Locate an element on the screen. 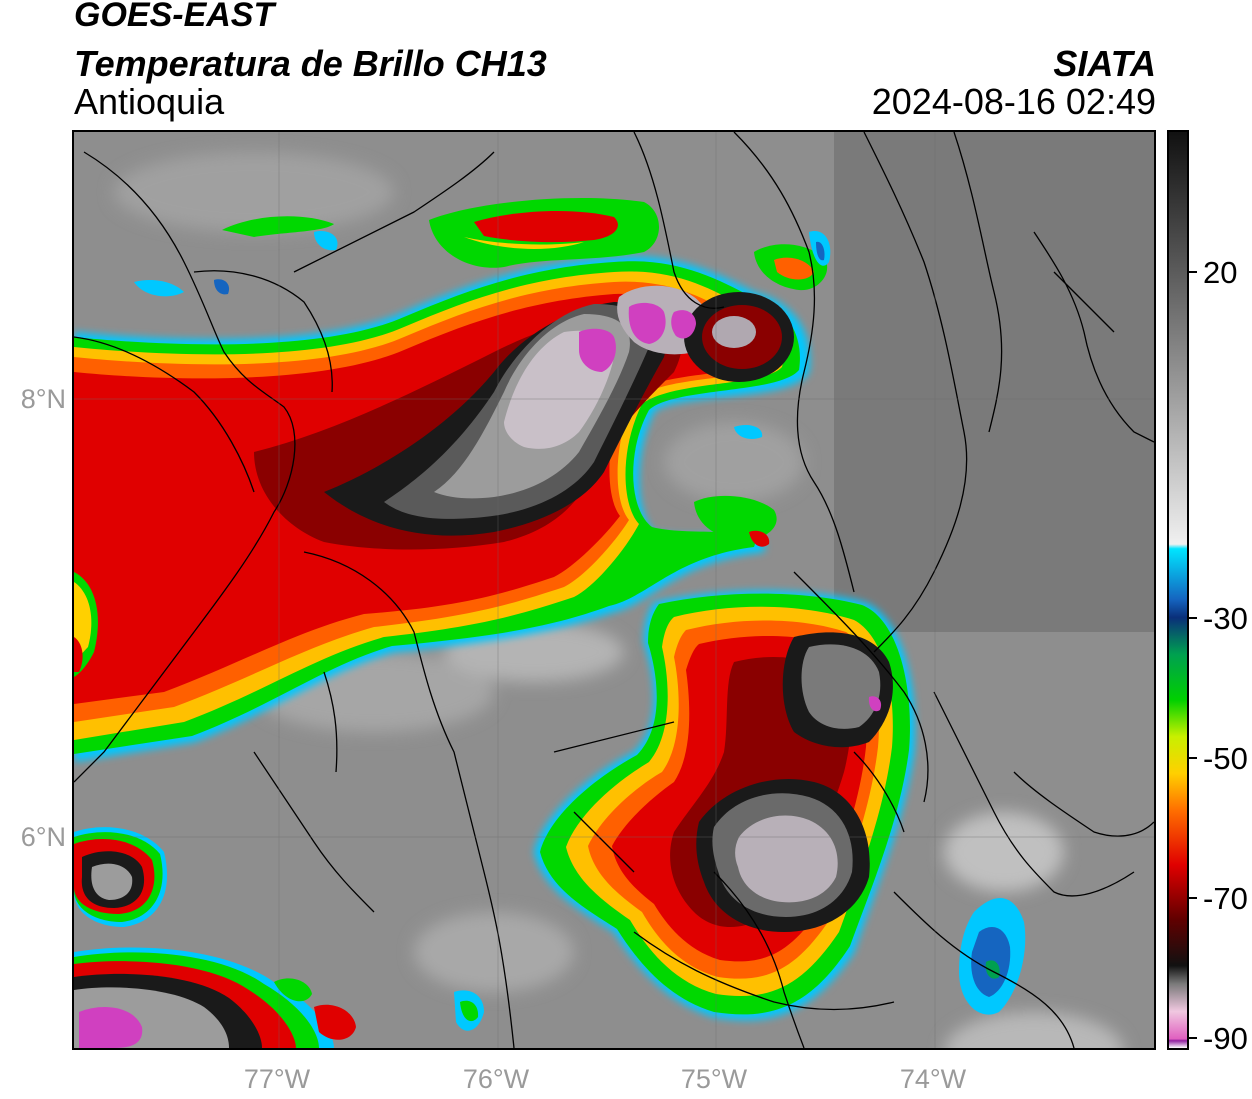 The width and height of the screenshot is (1252, 1099). lon-label-76w: 76°W is located at coordinates (496, 1079).